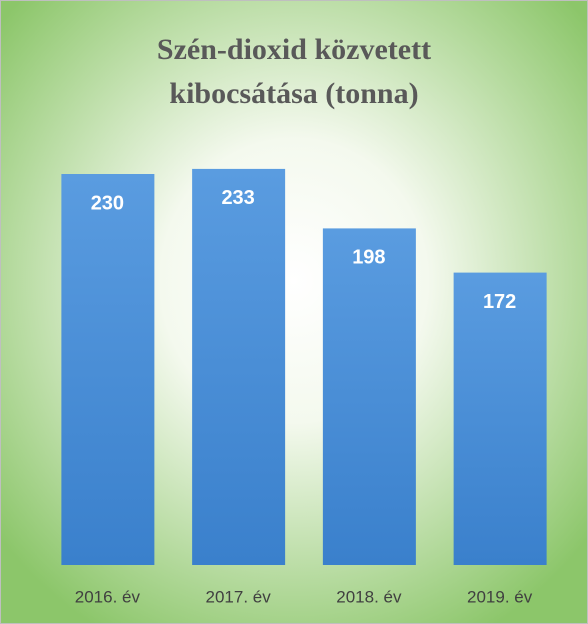  Describe the element at coordinates (500, 596) in the screenshot. I see `x-tick-label: 2019. év` at that location.